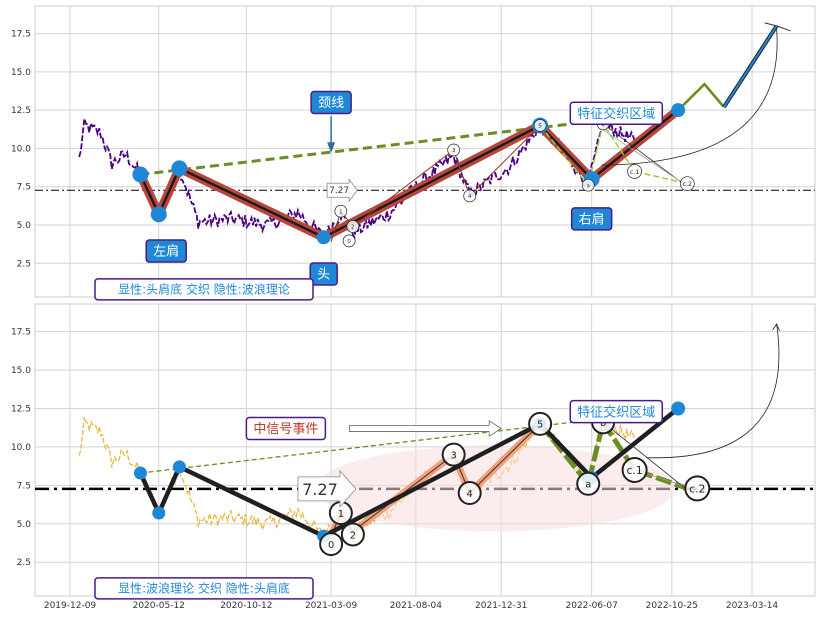 This screenshot has width=822, height=617. I want to click on neckline-label-box, so click(331, 102).